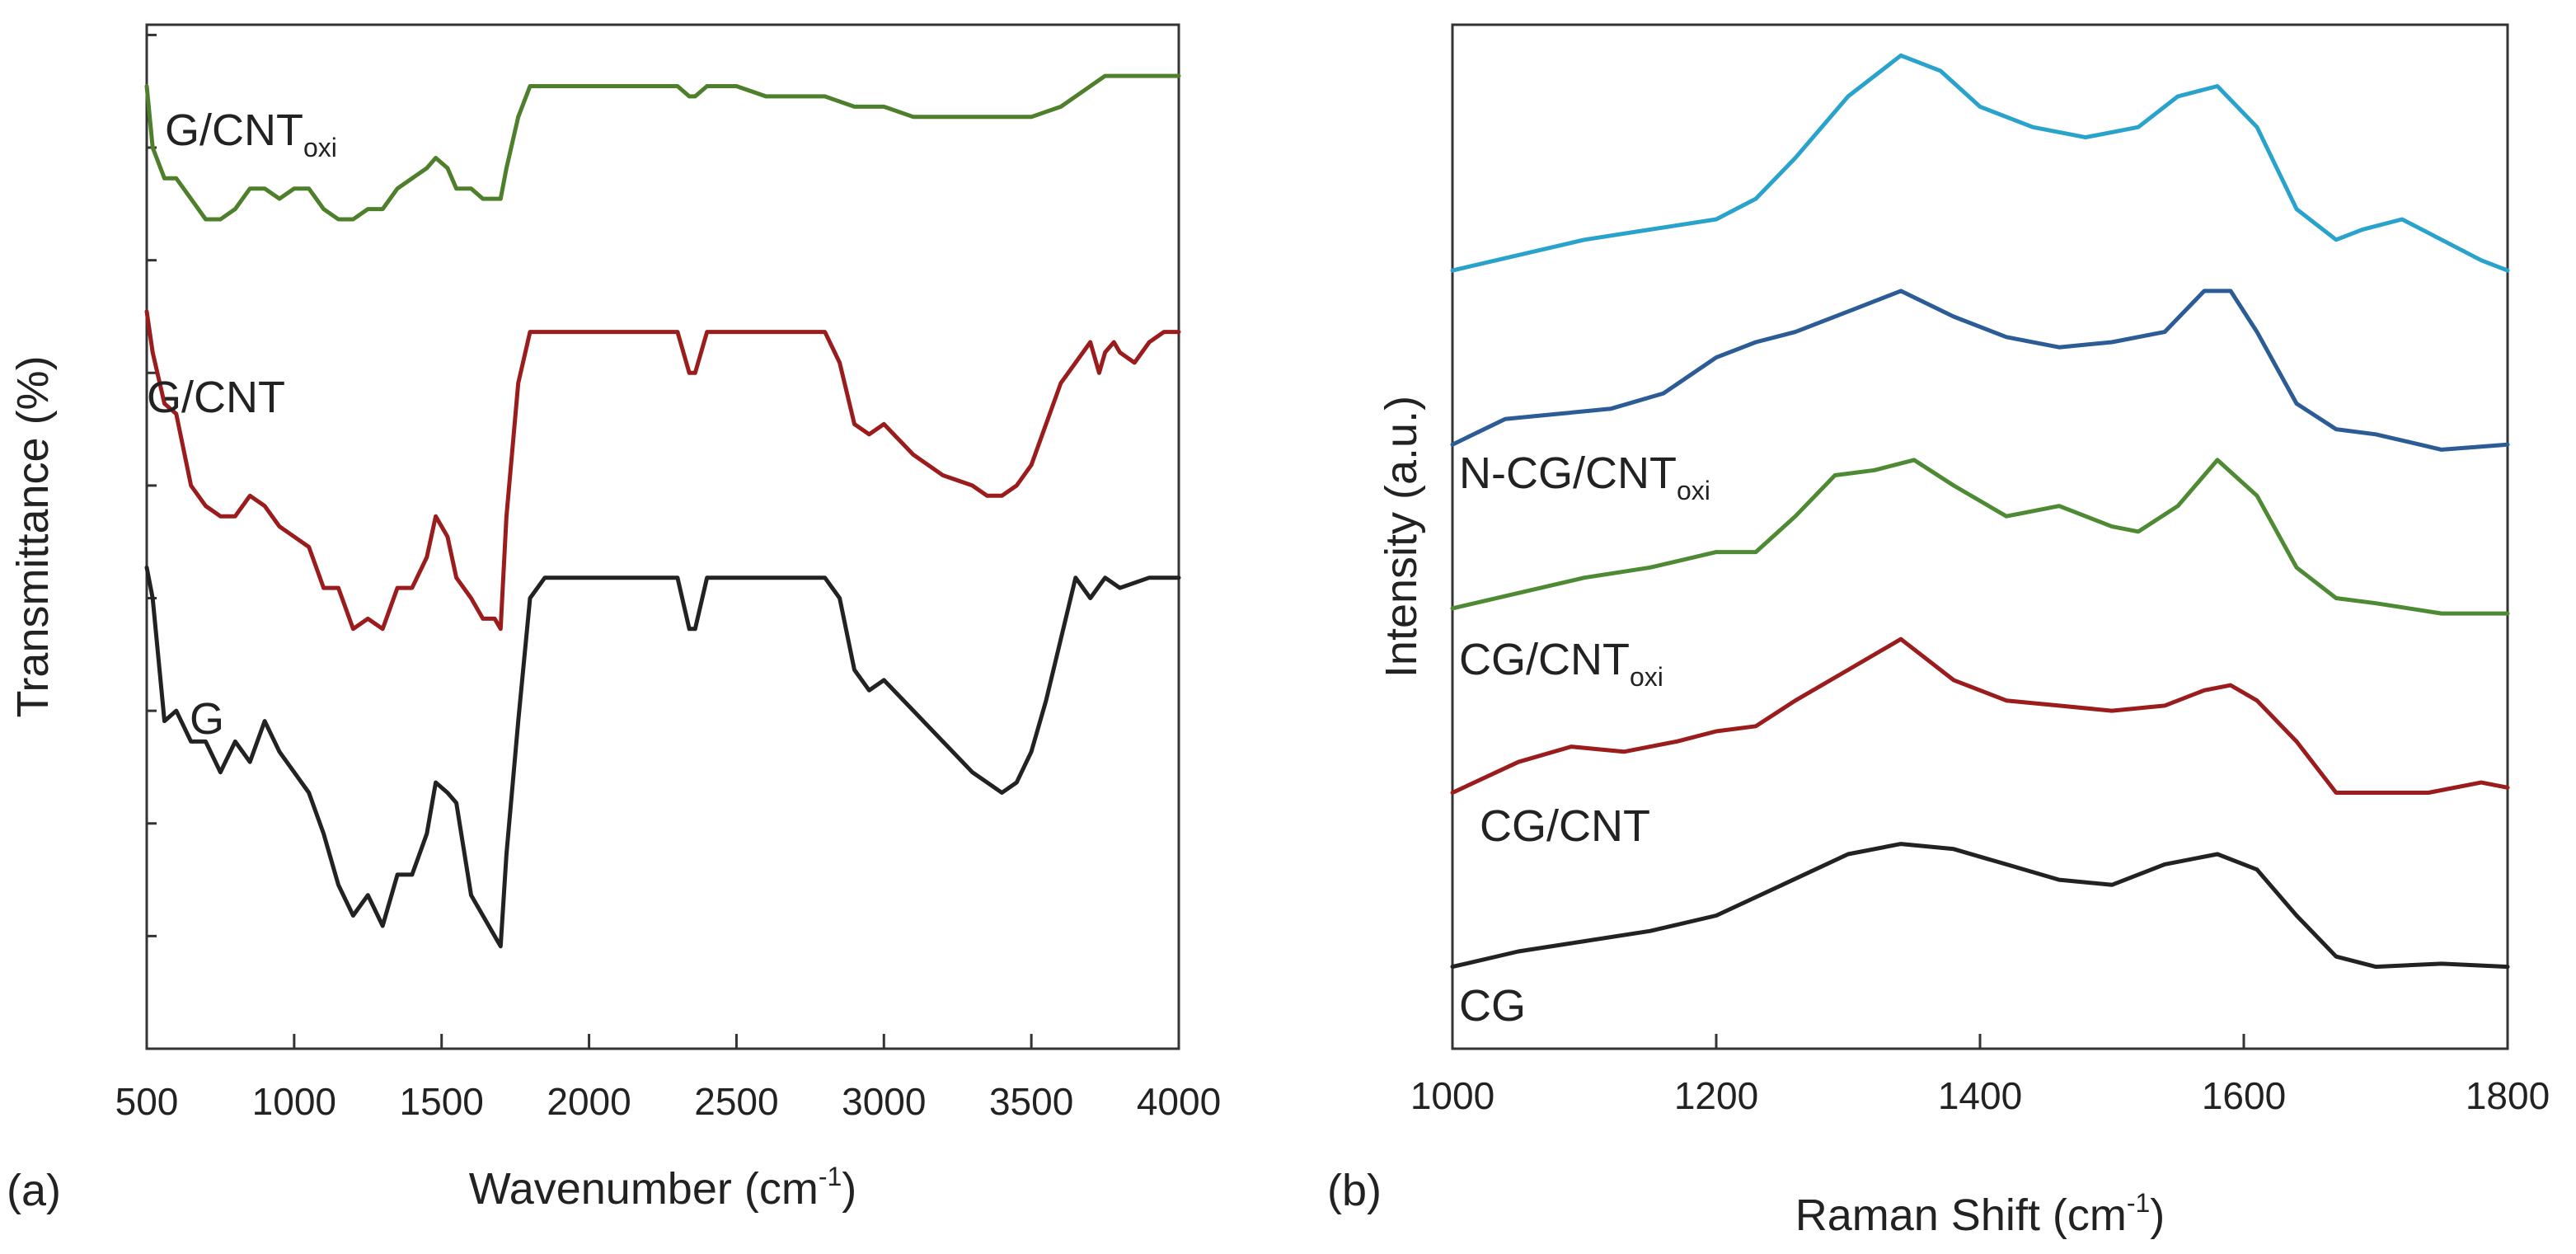 Image resolution: width=2576 pixels, height=1254 pixels. What do you see at coordinates (1980, 1095) in the screenshot?
I see `x-tick-label: 1400` at bounding box center [1980, 1095].